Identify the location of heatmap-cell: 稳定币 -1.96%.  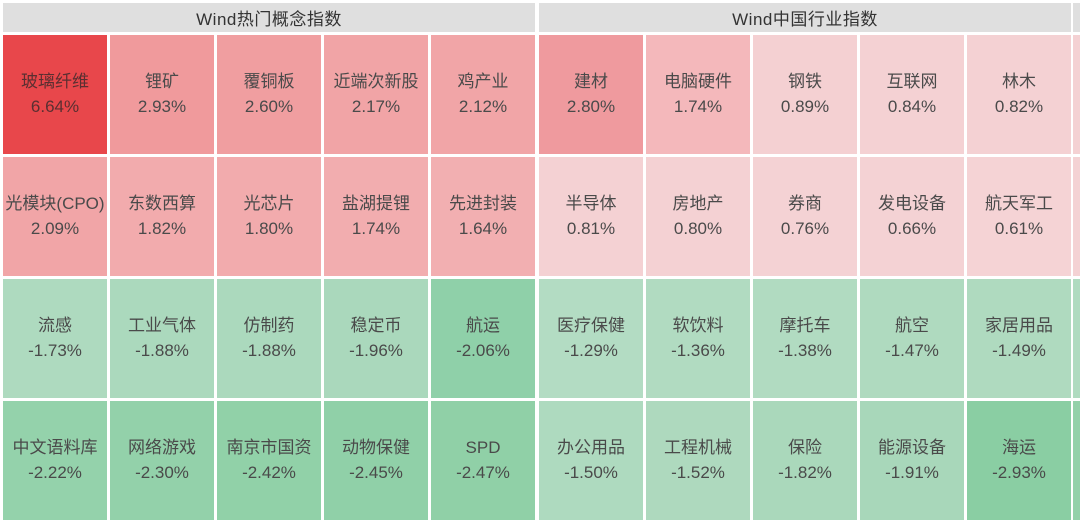
(376, 338).